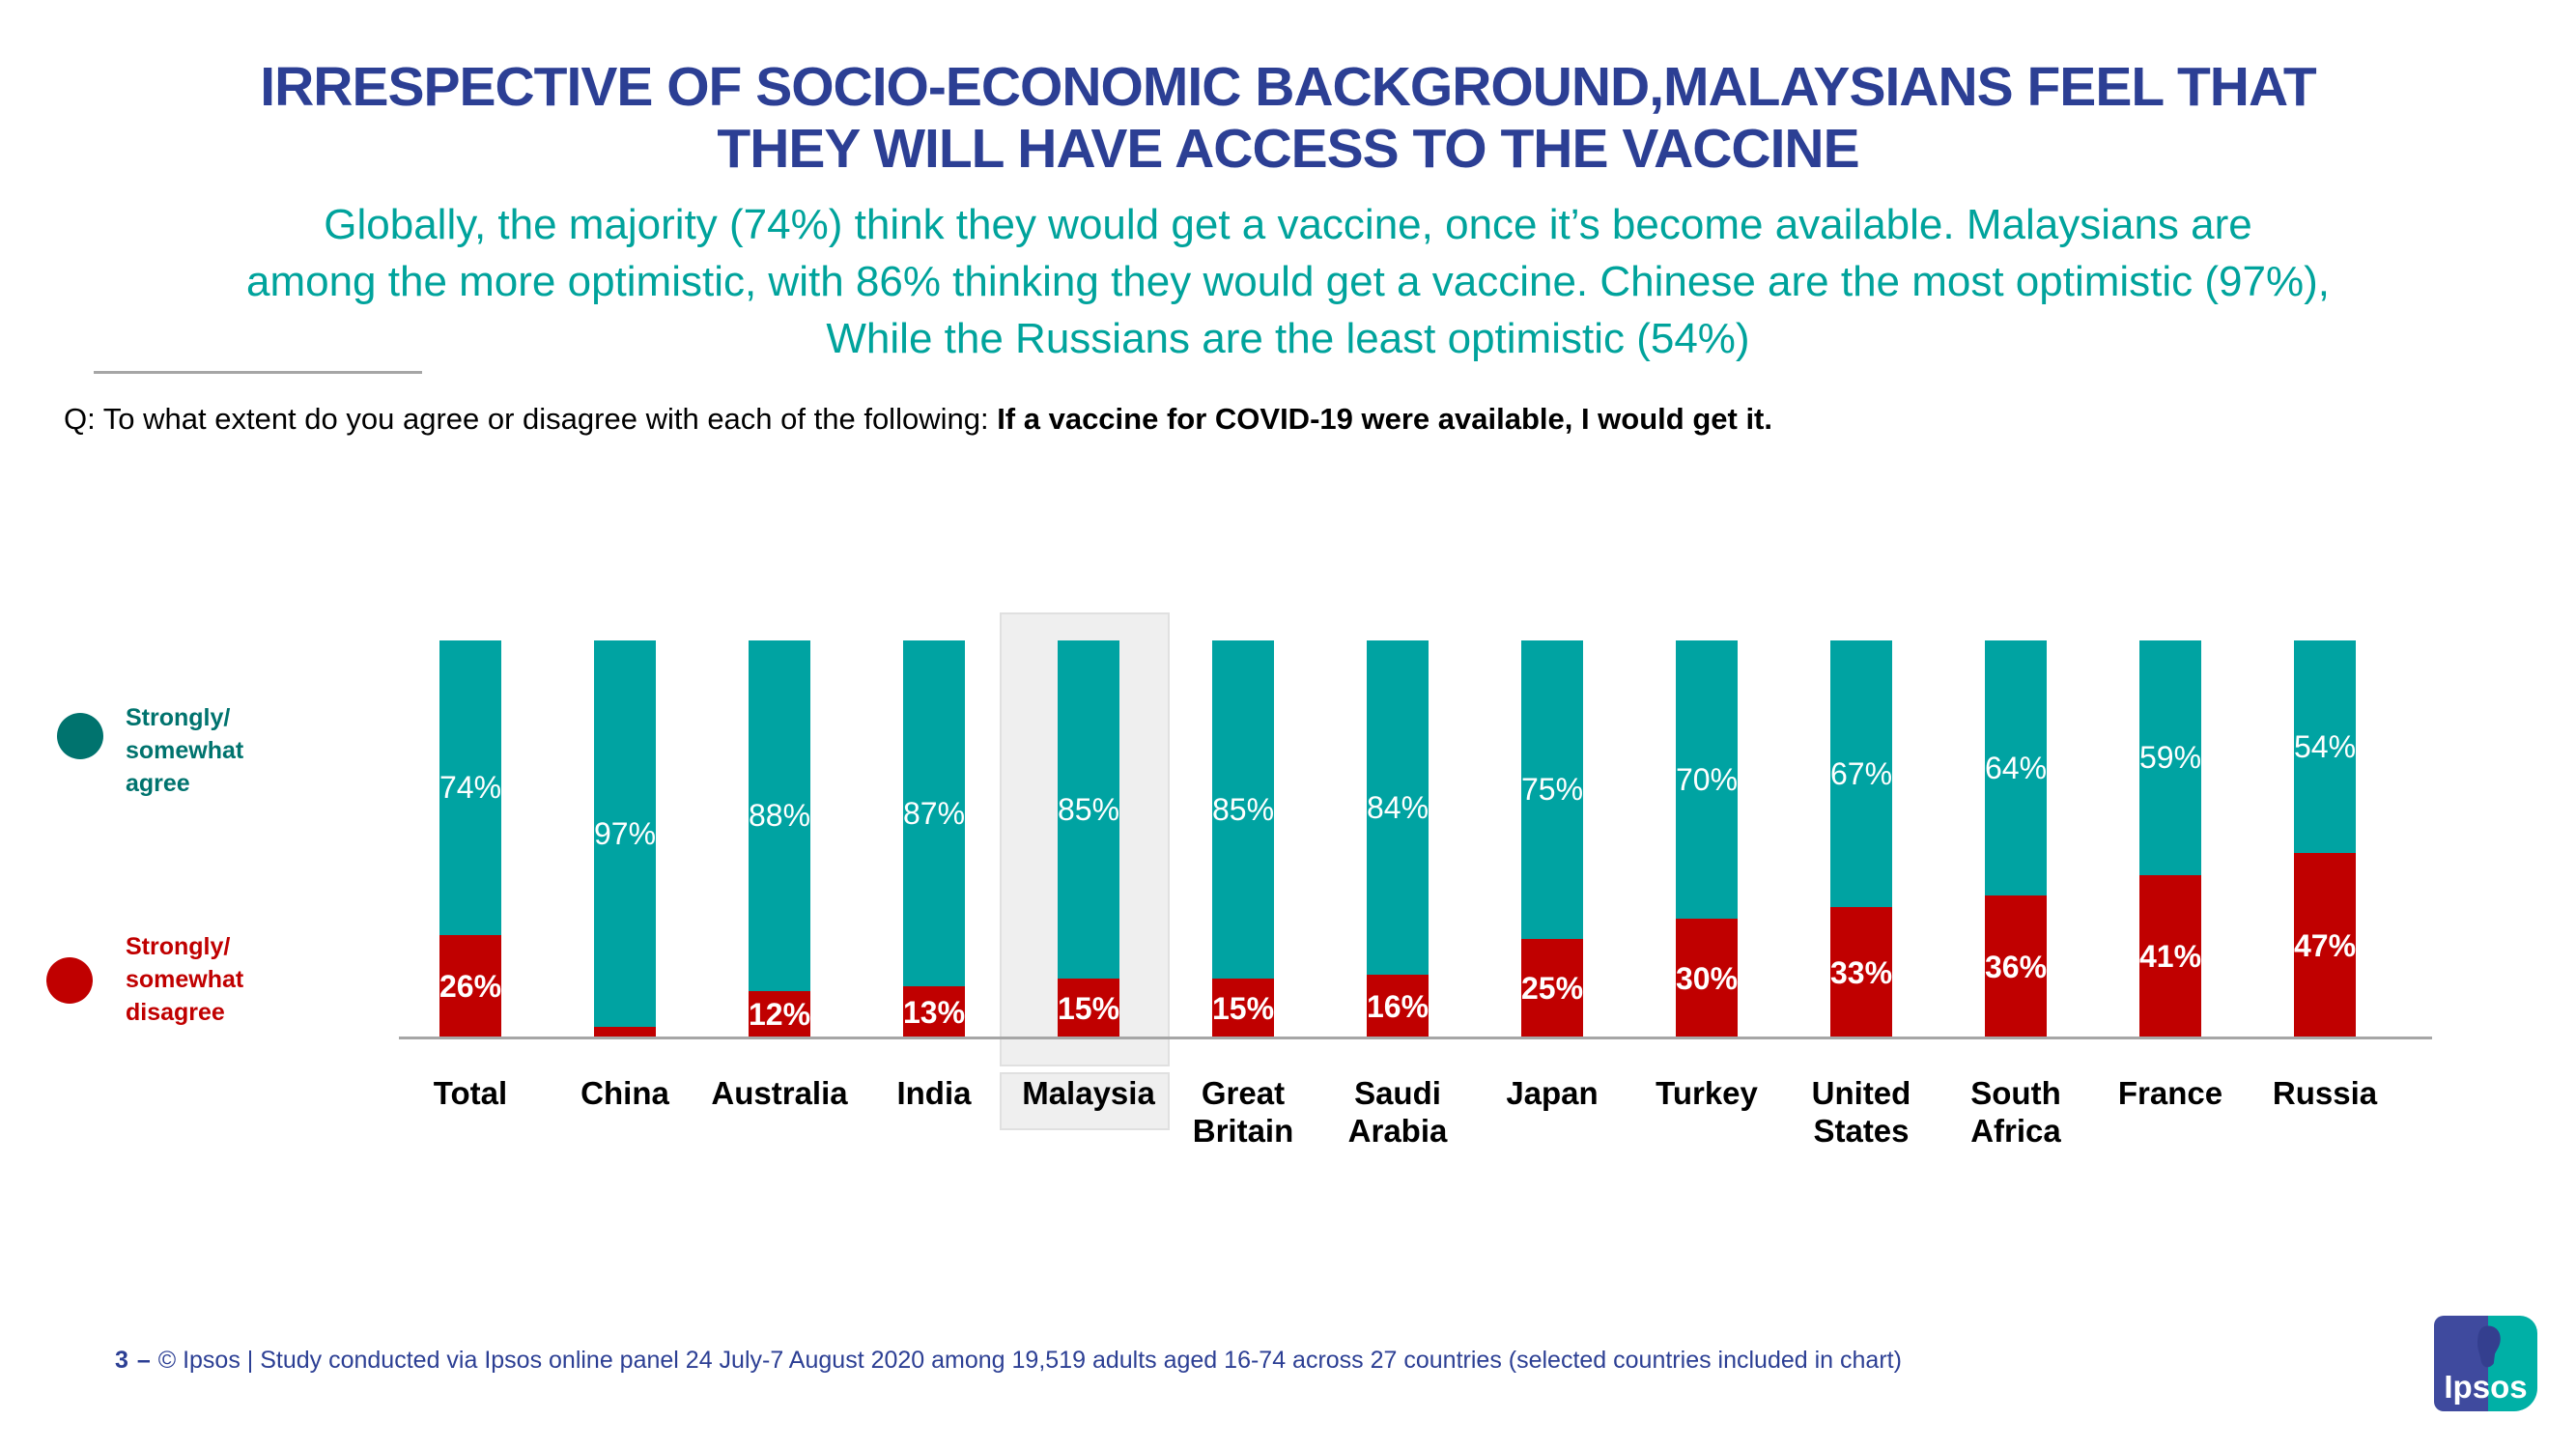 Image resolution: width=2576 pixels, height=1449 pixels. What do you see at coordinates (2325, 746) in the screenshot?
I see `bar-value-agree: 54%` at bounding box center [2325, 746].